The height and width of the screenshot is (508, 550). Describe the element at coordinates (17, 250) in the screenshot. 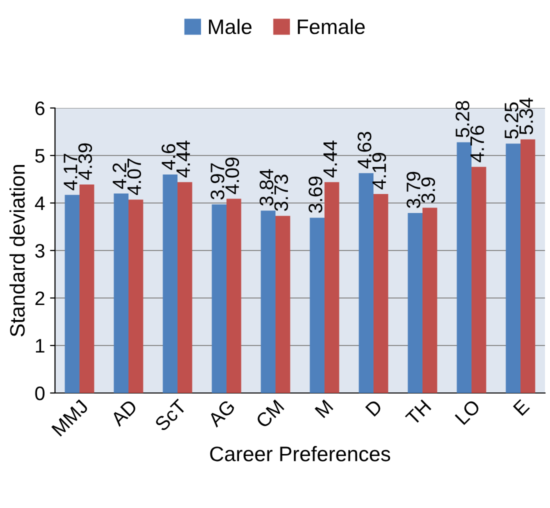

I see `y-axis-title: Standard deviation` at that location.